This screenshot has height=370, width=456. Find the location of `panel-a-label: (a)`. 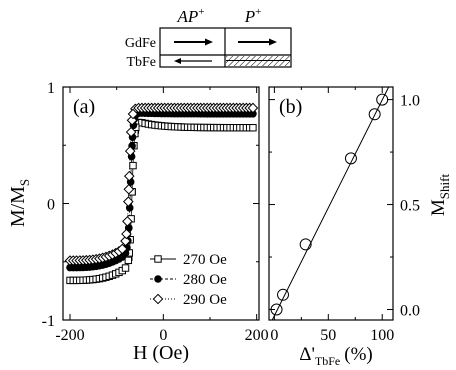

panel-a-label: (a) is located at coordinates (84, 107).